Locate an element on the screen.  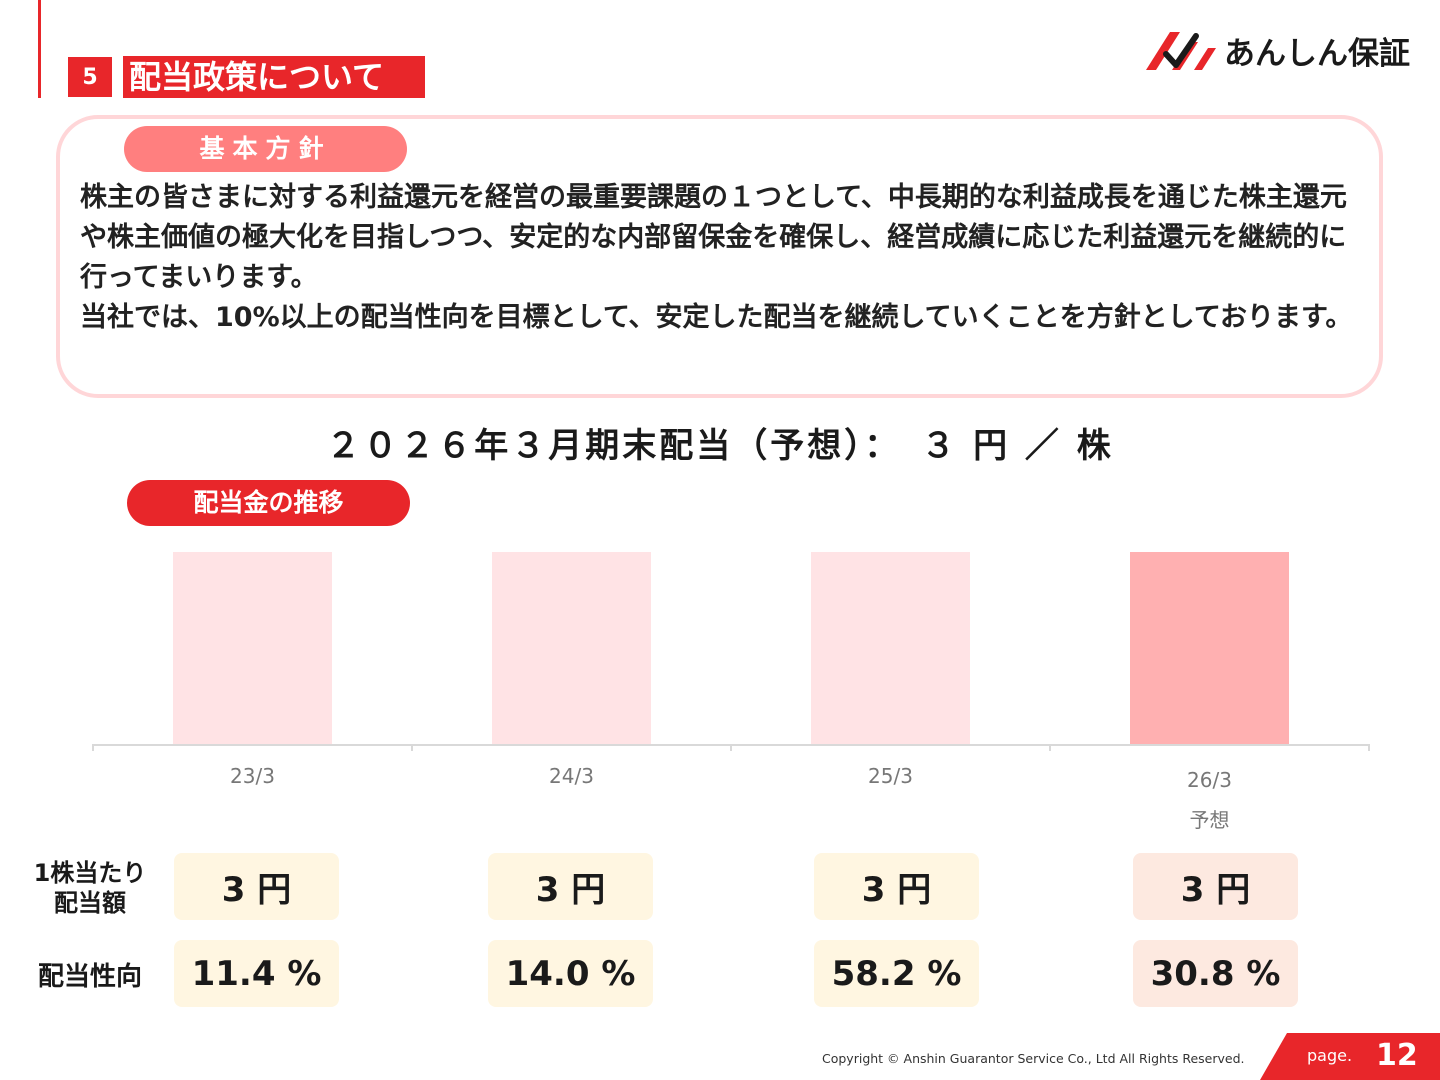
section-number: 5 is located at coordinates (90, 77).